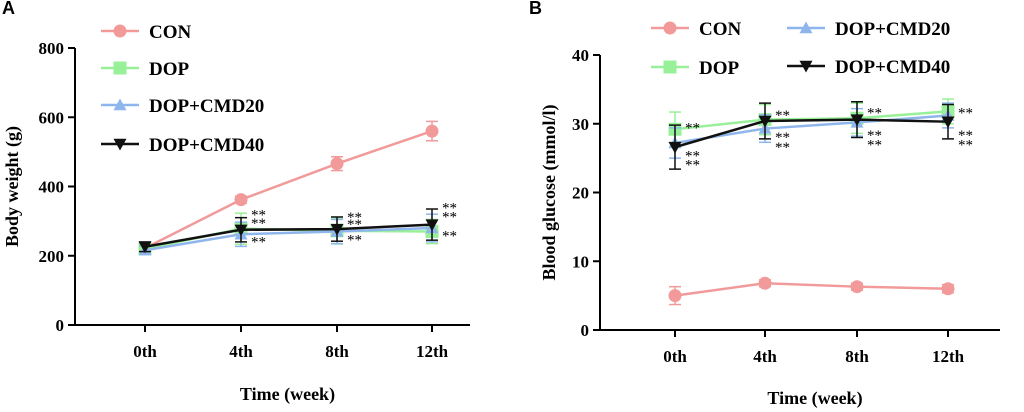 The height and width of the screenshot is (412, 1024). What do you see at coordinates (52, 117) in the screenshot?
I see `y-tick-label: 600` at bounding box center [52, 117].